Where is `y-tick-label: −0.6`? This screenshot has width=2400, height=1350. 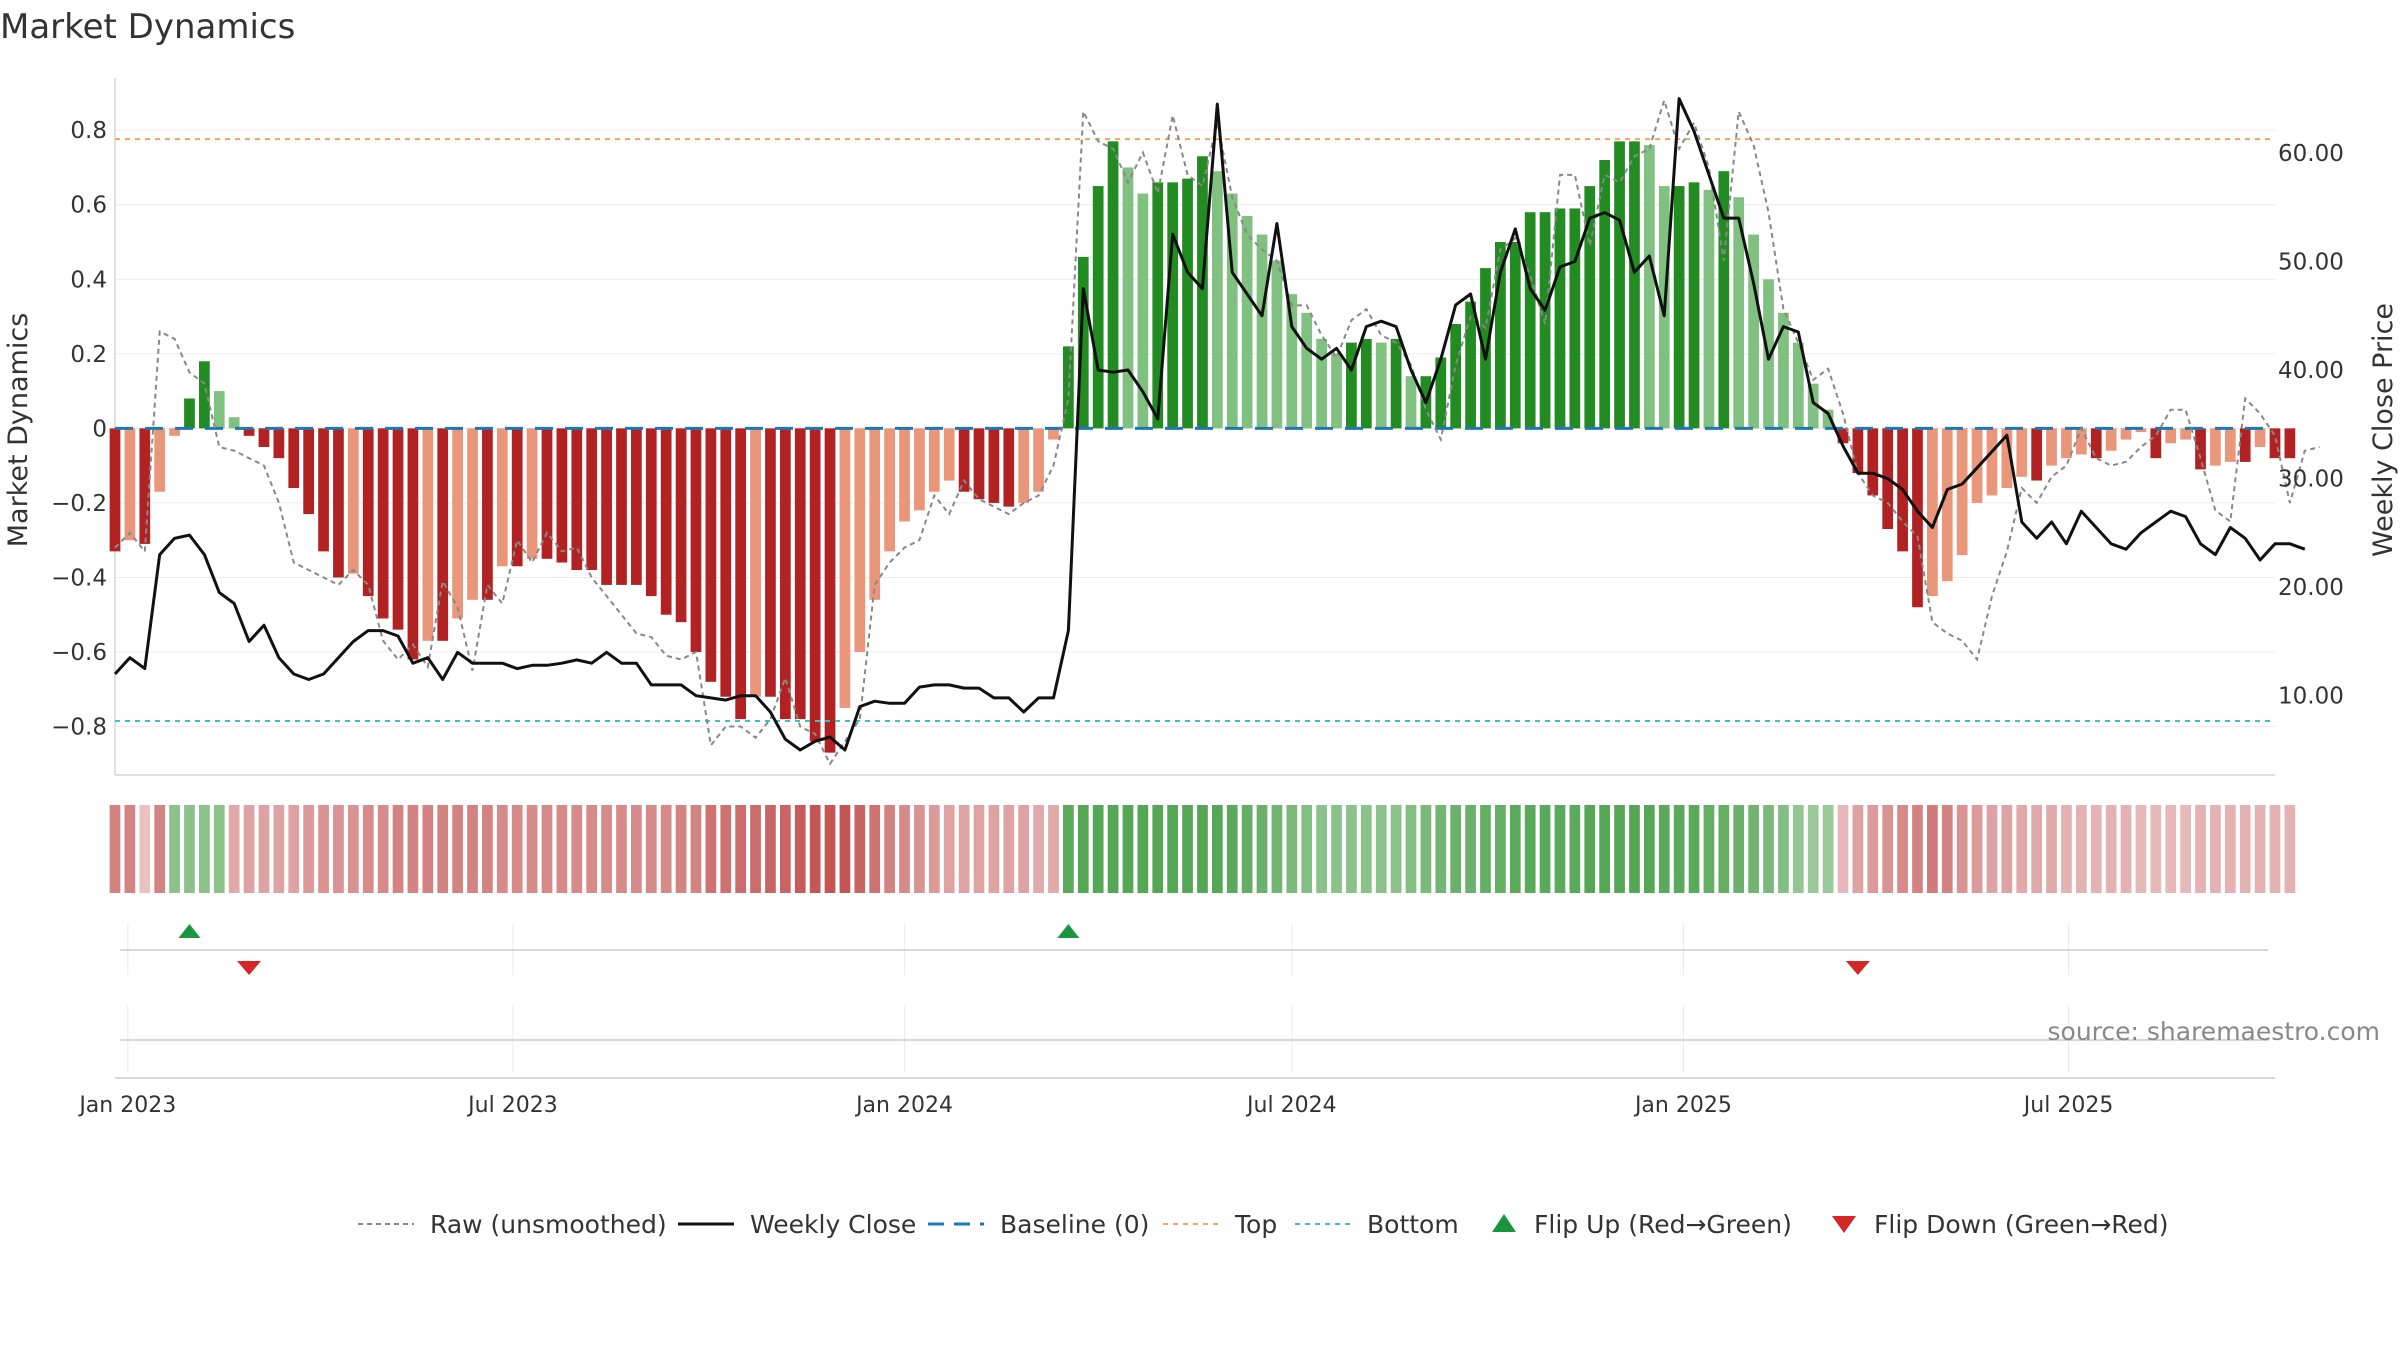 y-tick-label: −0.6 is located at coordinates (79, 653).